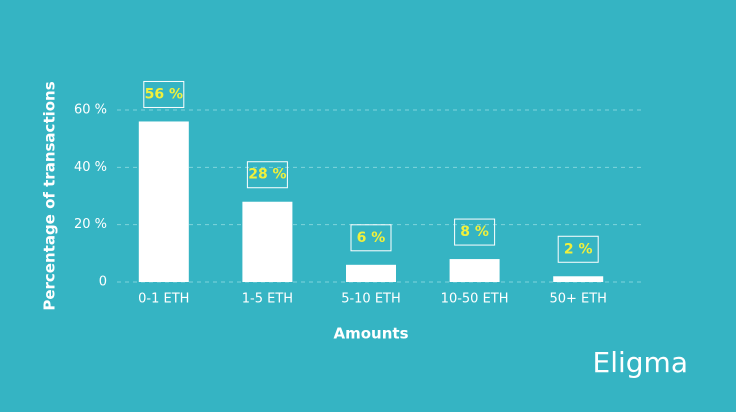  Describe the element at coordinates (163, 299) in the screenshot. I see `x-tick-label: 0-1 ETH` at that location.